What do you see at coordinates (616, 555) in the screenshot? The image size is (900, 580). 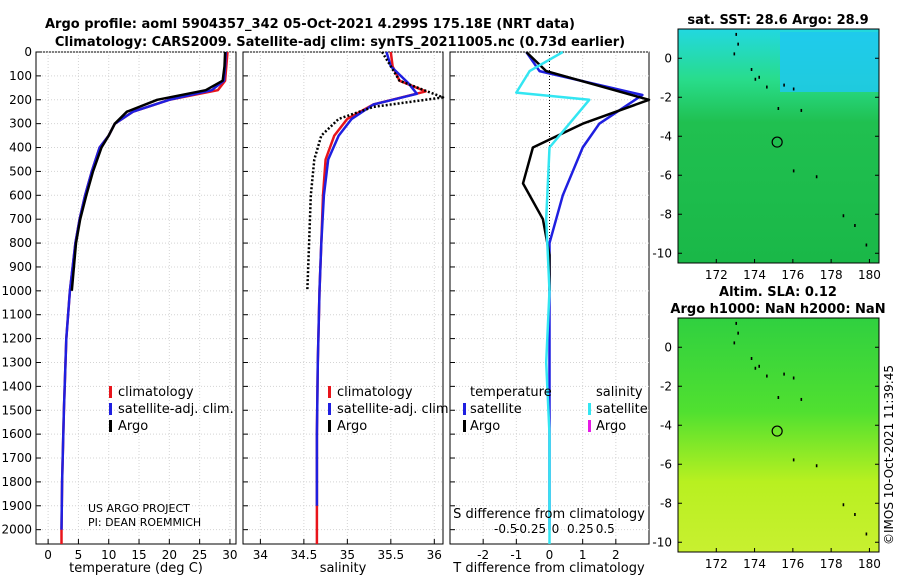 I see `x-tick-label: 2` at bounding box center [616, 555].